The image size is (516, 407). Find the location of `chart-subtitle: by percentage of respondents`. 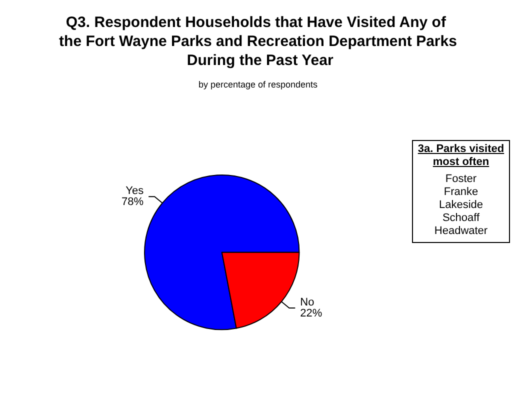

chart-subtitle: by percentage of respondents is located at coordinates (258, 85).